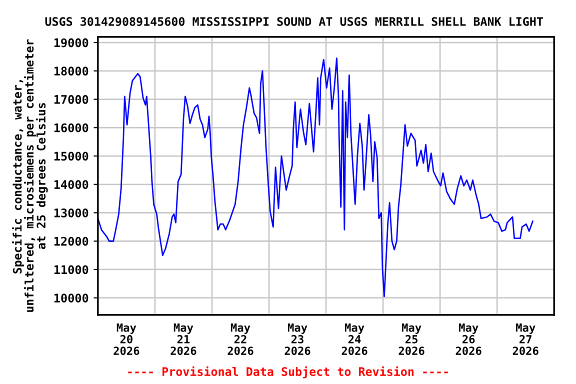 This screenshot has width=576, height=384. Describe the element at coordinates (469, 340) in the screenshot. I see `x-tick-label: May 26 2026` at that location.